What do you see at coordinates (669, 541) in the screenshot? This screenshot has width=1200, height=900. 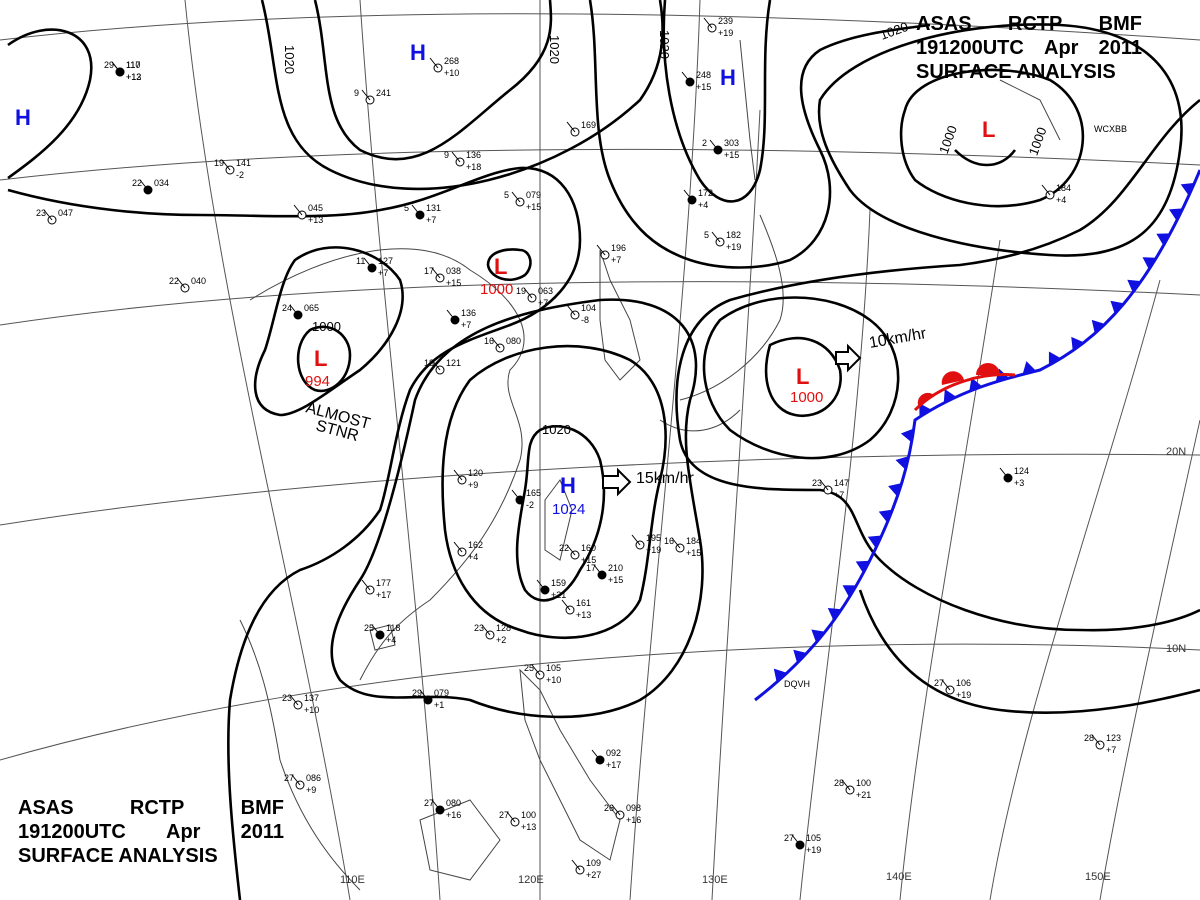 I see `station-temperature: 16` at bounding box center [669, 541].